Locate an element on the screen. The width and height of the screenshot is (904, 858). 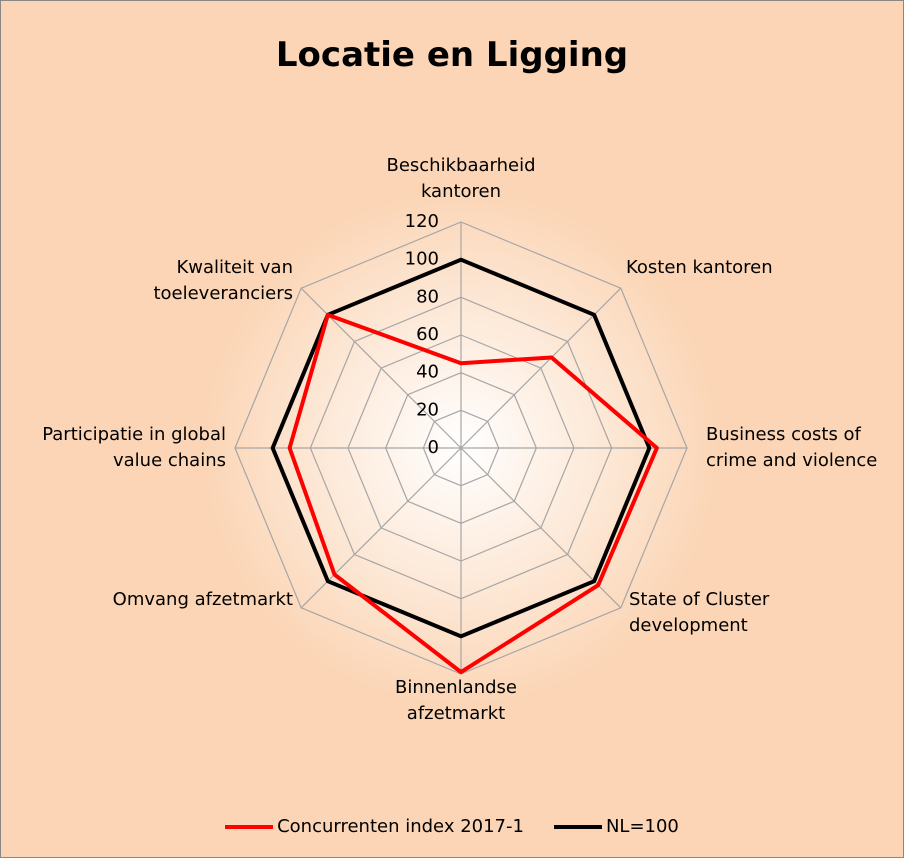
legend: Concurrenten index 2017-1 NL=100 is located at coordinates (452, 826).